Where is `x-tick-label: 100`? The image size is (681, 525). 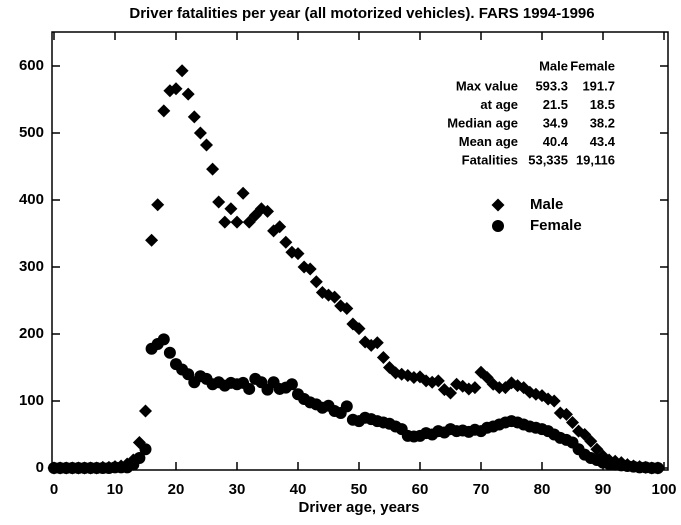
x-tick-label: 100 is located at coordinates (663, 489).